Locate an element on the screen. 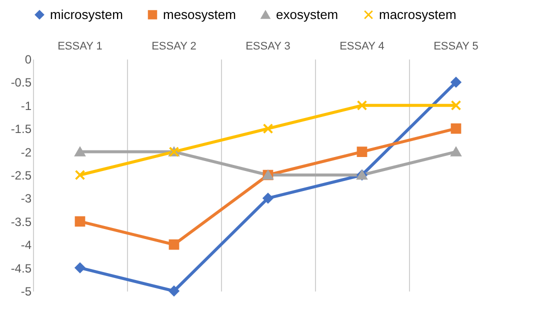 Image resolution: width=550 pixels, height=330 pixels. y-tick-label: -2.5 is located at coordinates (21, 175).